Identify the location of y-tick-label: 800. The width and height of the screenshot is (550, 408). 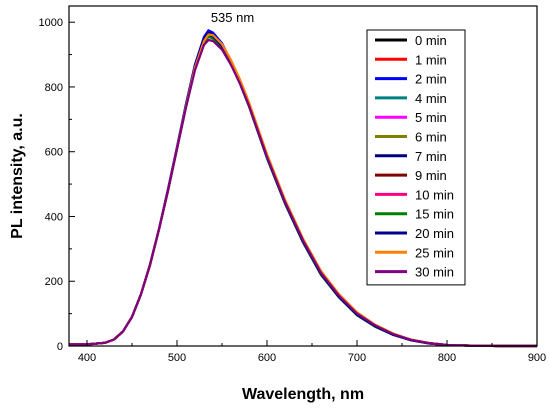
(54, 88).